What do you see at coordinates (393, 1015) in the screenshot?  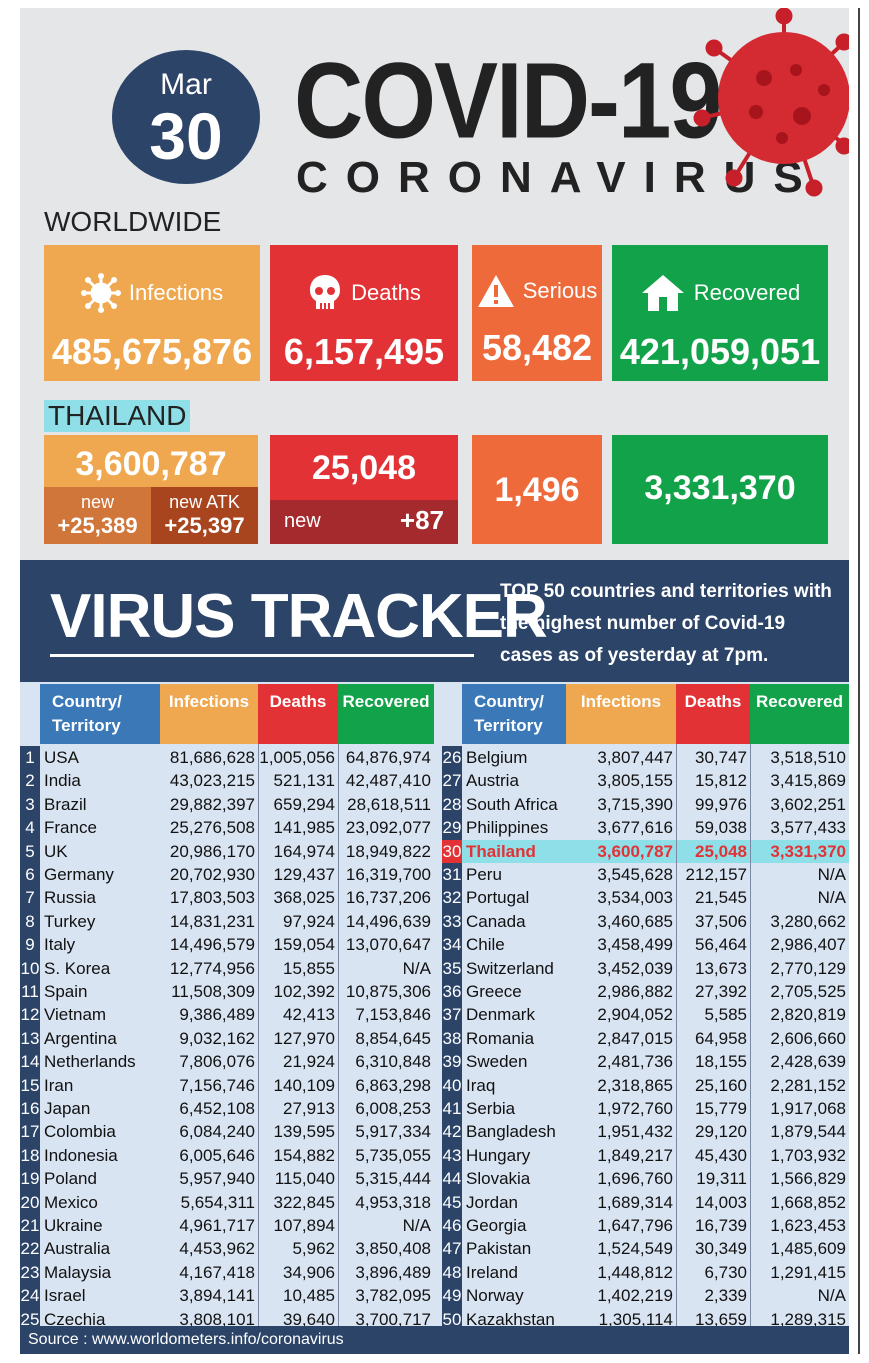 I see `cell-recovered: 7,153,846` at bounding box center [393, 1015].